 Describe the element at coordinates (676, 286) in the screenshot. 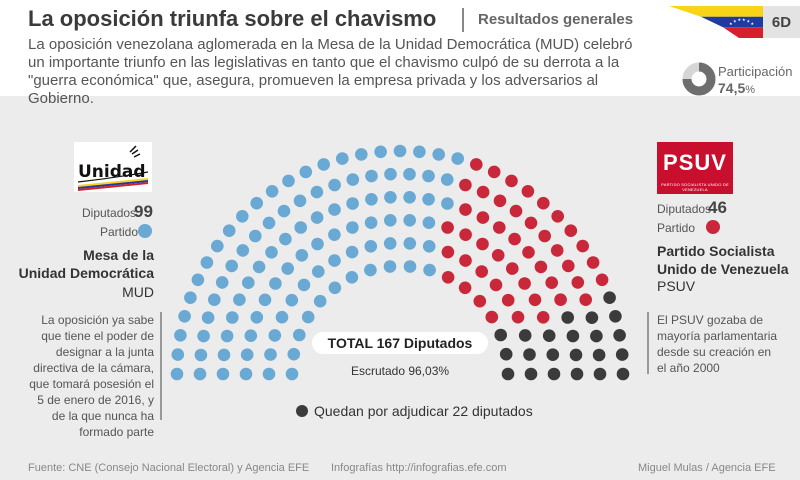

I see `psuv-abbr: PSUV` at that location.